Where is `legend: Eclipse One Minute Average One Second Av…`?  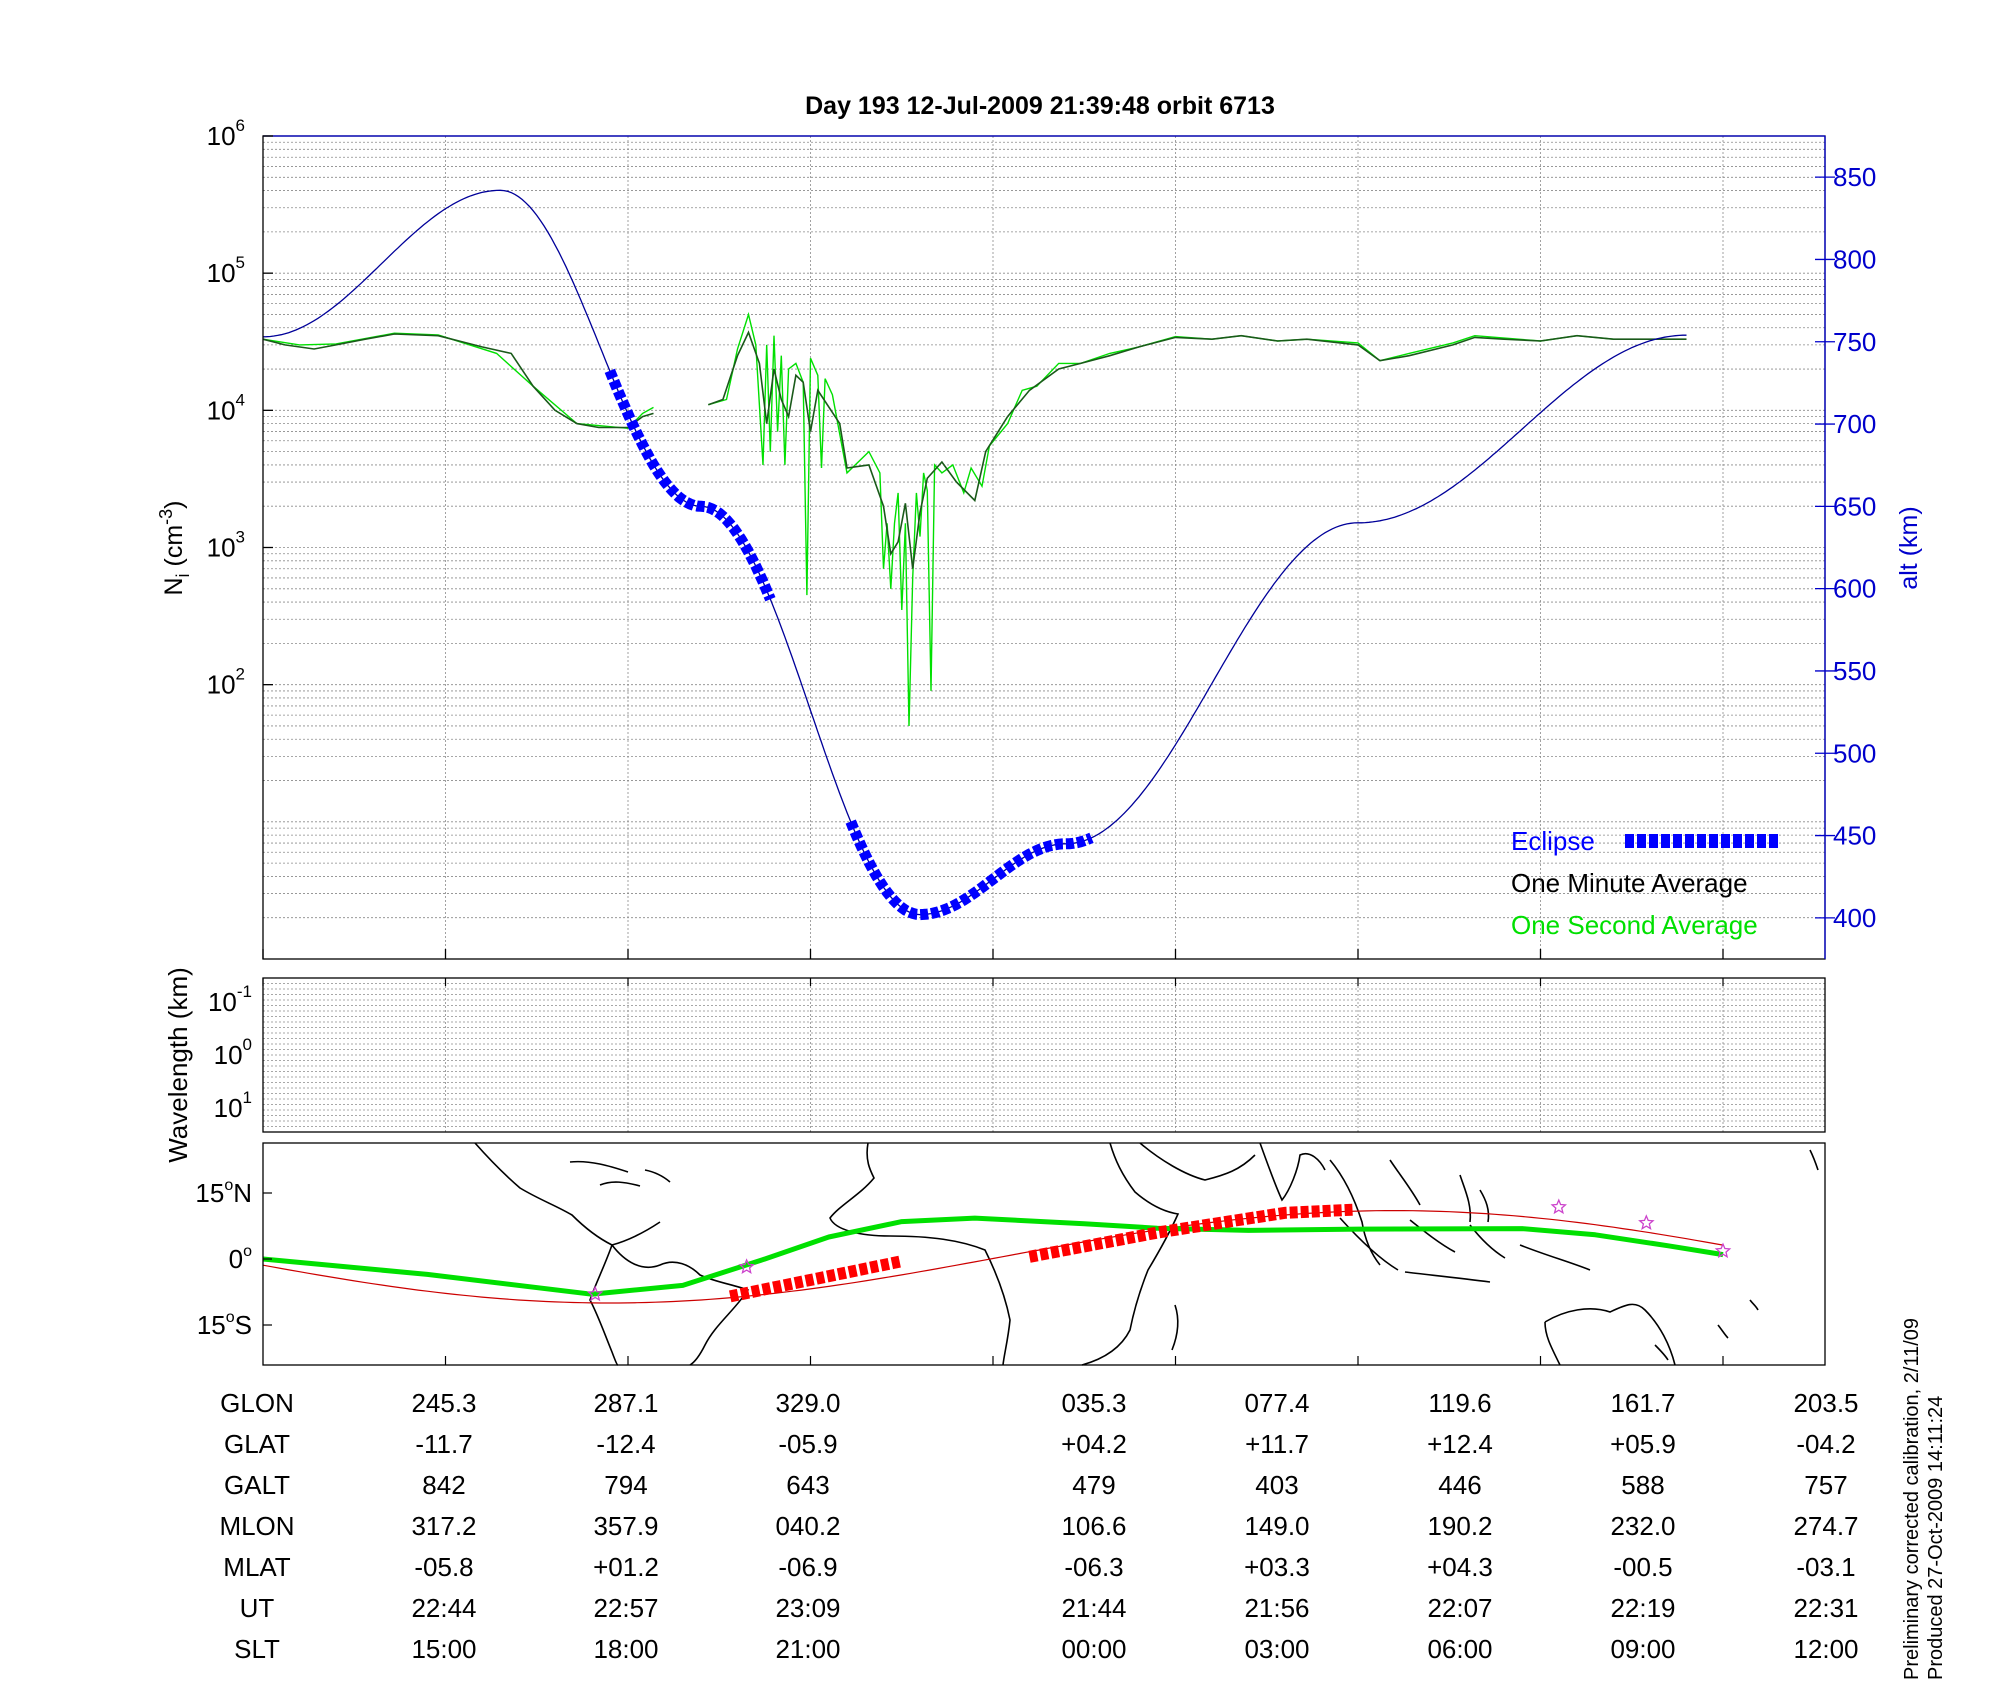 legend: Eclipse One Minute Average One Second Av… is located at coordinates (1644, 883).